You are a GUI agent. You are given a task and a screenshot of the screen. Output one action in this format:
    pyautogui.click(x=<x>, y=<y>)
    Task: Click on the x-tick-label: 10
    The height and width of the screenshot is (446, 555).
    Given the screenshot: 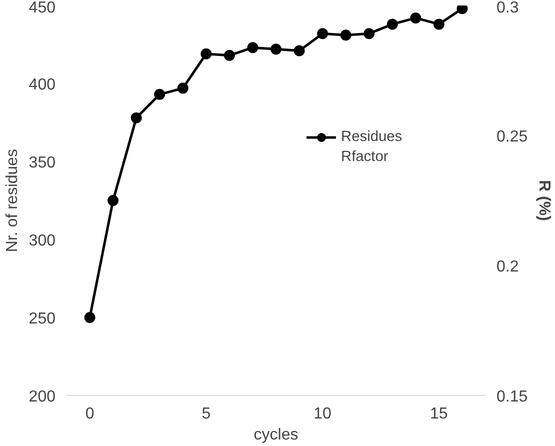 What is the action you would take?
    pyautogui.click(x=323, y=414)
    